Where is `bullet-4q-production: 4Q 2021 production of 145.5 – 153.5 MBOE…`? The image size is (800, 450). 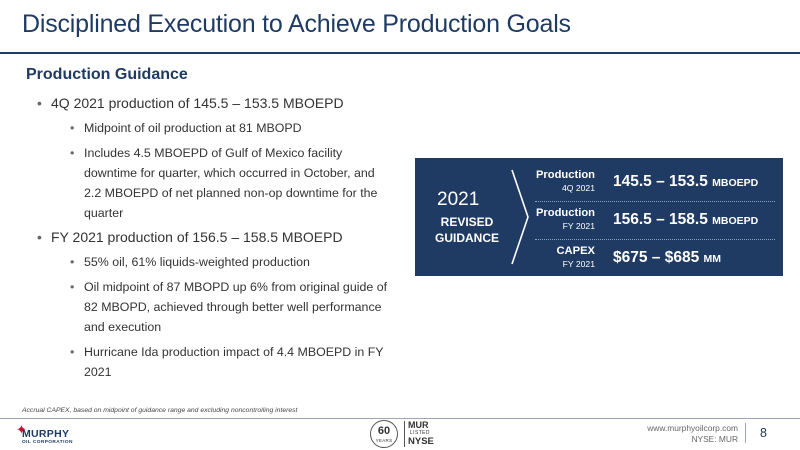
bullet-4q-production: 4Q 2021 production of 145.5 – 153.5 MBOE… is located at coordinates (214, 103).